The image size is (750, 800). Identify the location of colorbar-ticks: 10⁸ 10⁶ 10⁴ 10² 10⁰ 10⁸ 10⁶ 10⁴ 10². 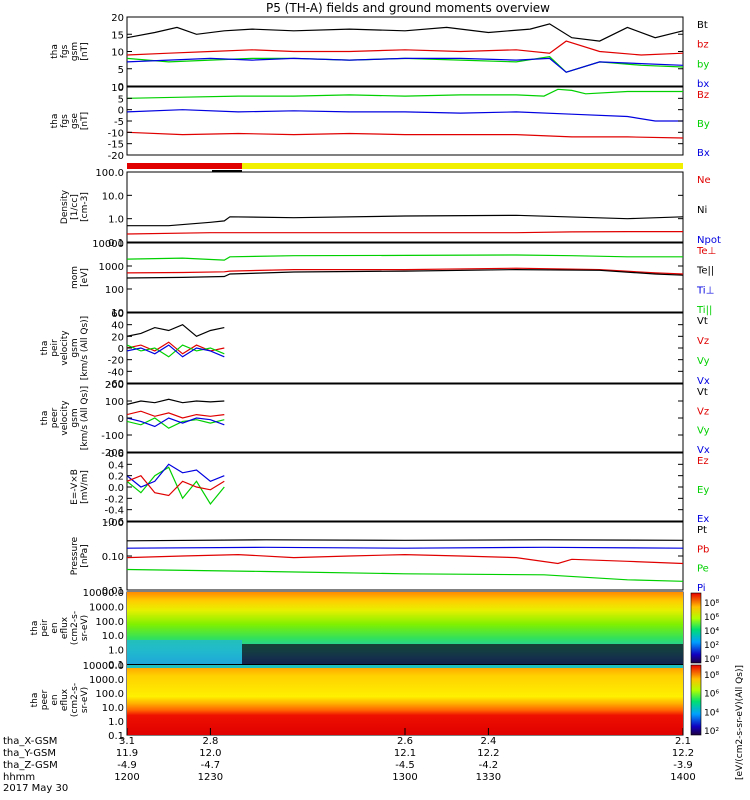
(711, 668).